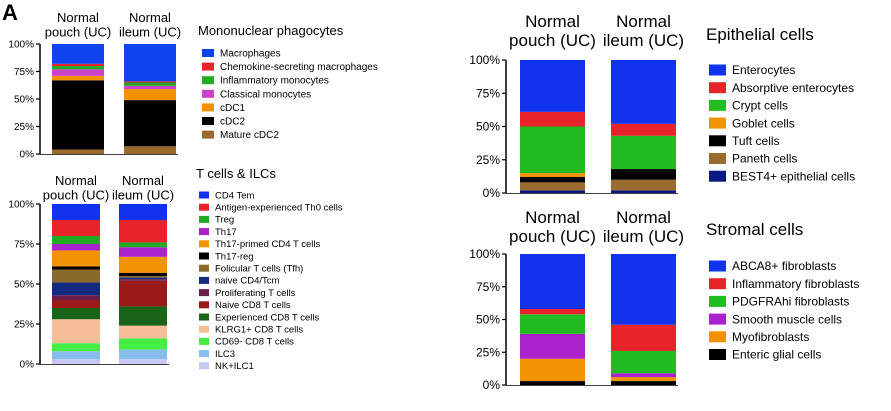 The width and height of the screenshot is (891, 411). What do you see at coordinates (265, 94) in the screenshot?
I see `legend-label: Classical monocytes` at bounding box center [265, 94].